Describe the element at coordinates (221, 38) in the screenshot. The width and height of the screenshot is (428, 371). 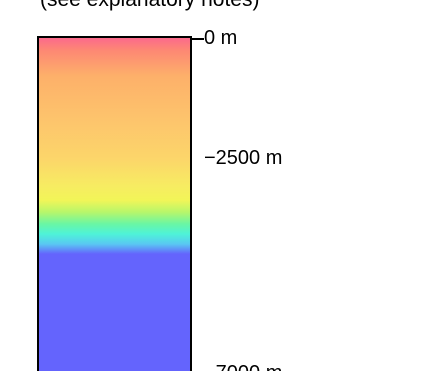
I see `label-0m: 0 m` at that location.